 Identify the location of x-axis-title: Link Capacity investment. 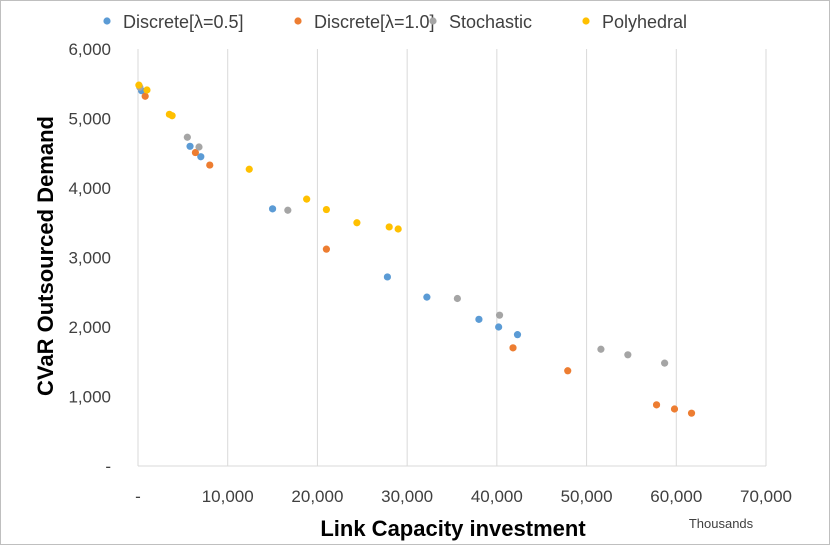
(453, 528).